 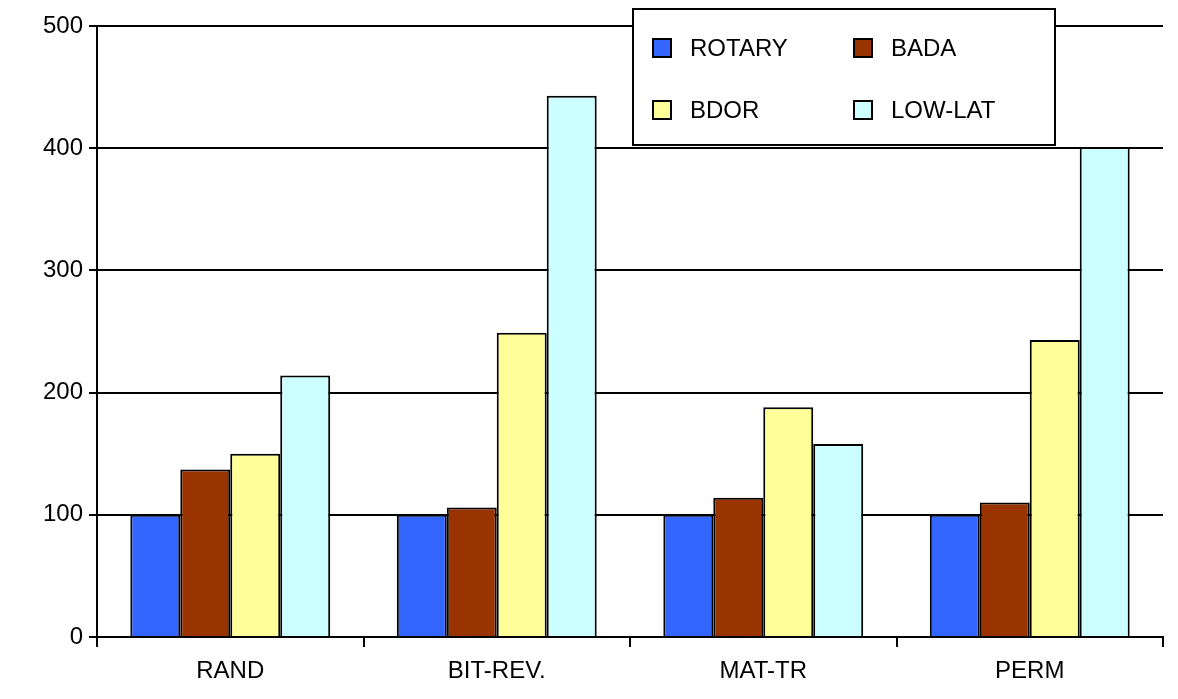 What do you see at coordinates (62, 146) in the screenshot?
I see `y-tick-label: 400` at bounding box center [62, 146].